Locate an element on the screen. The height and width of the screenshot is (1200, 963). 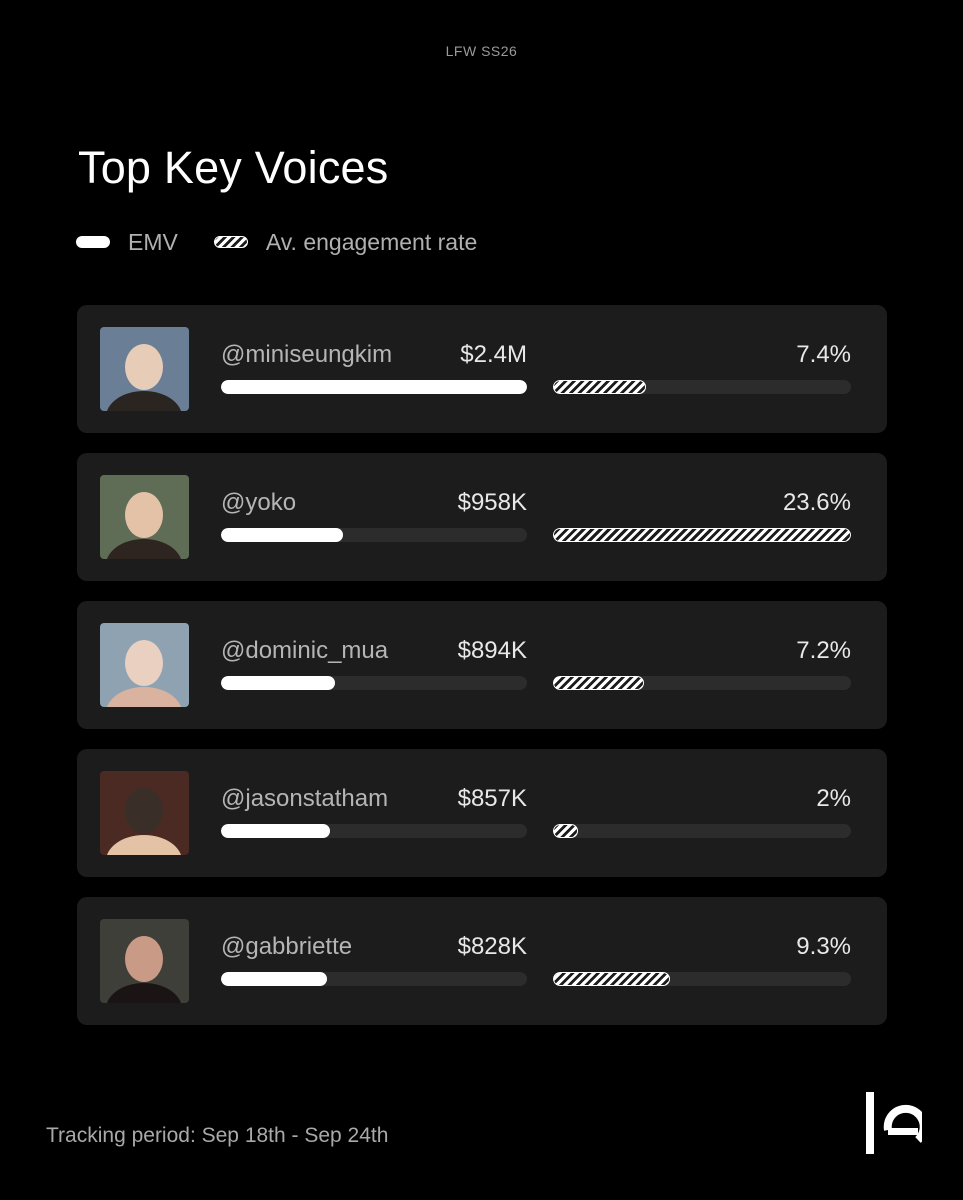
voice-row: @yoko $958K 23.6% is located at coordinates (482, 517).